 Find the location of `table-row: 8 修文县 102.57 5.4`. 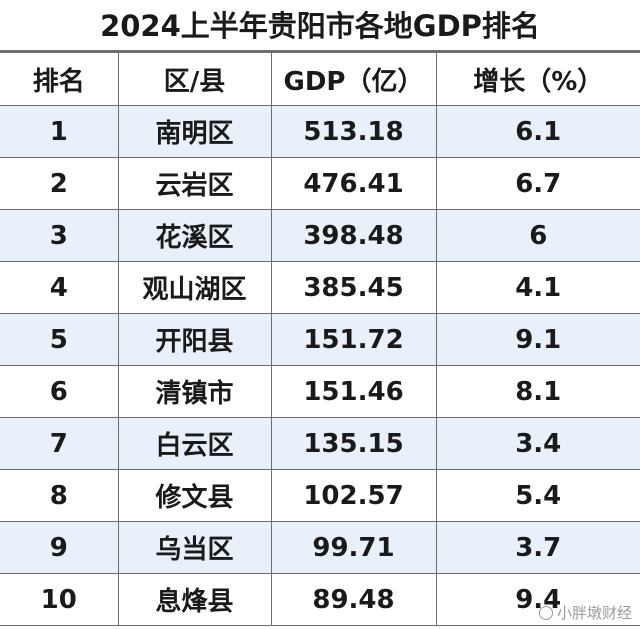

table-row: 8 修文县 102.57 5.4 is located at coordinates (320, 495).